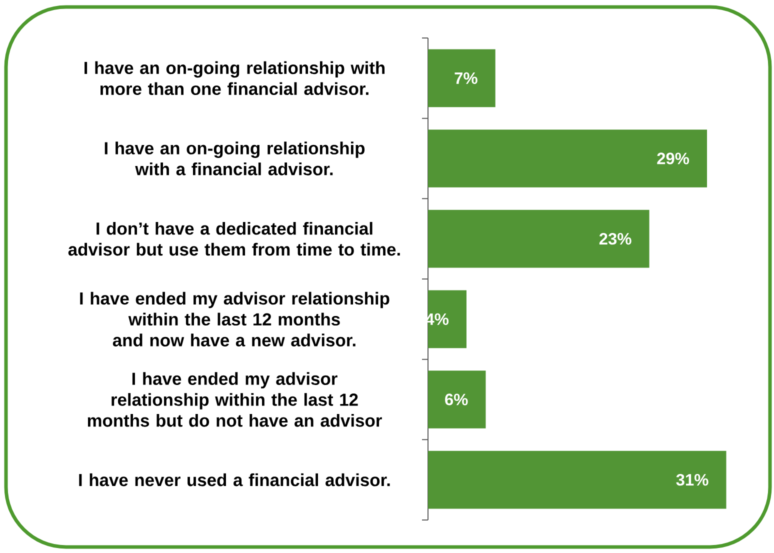 The height and width of the screenshot is (553, 774). What do you see at coordinates (234, 78) in the screenshot?
I see `y-tick-label: I have an on-going relationship with more than one financial advisor.` at bounding box center [234, 78].